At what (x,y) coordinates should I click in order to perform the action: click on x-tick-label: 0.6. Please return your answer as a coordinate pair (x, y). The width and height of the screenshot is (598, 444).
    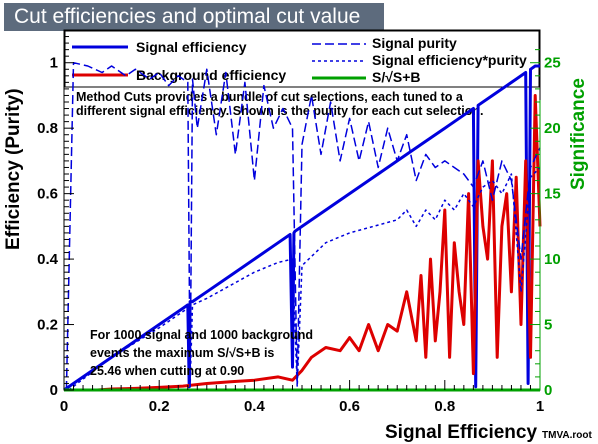
    Looking at the image, I should click on (349, 406).